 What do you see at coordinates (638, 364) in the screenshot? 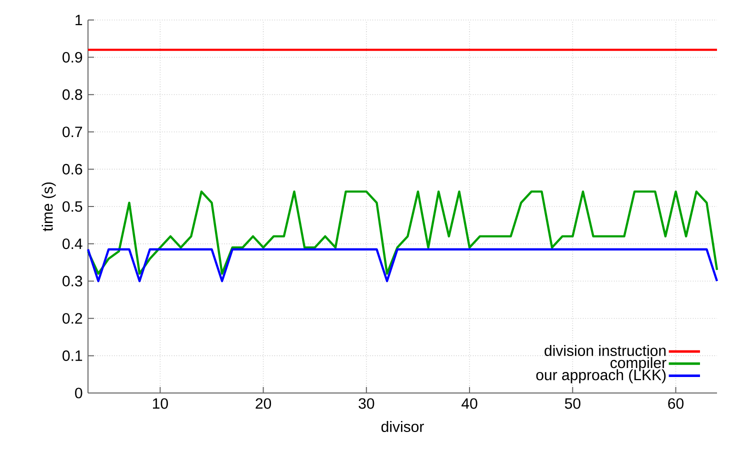
I see `legend-label: compiler` at bounding box center [638, 364].